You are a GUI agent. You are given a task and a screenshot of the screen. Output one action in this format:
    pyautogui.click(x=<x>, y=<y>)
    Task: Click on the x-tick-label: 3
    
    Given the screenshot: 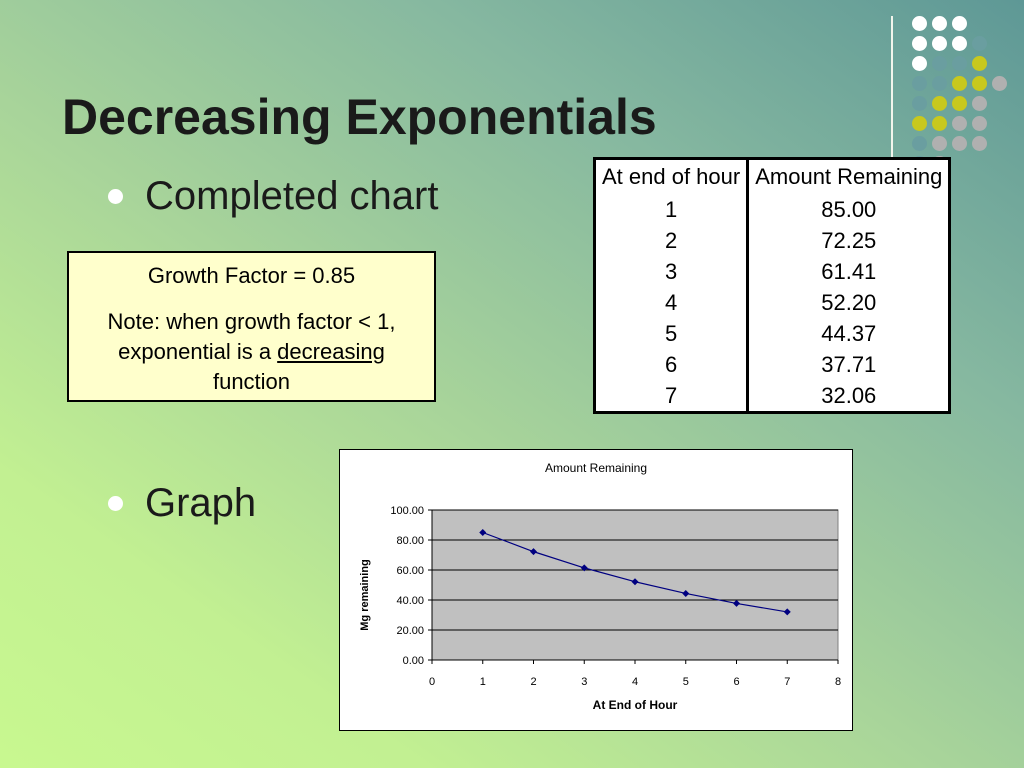 What is the action you would take?
    pyautogui.click(x=584, y=682)
    